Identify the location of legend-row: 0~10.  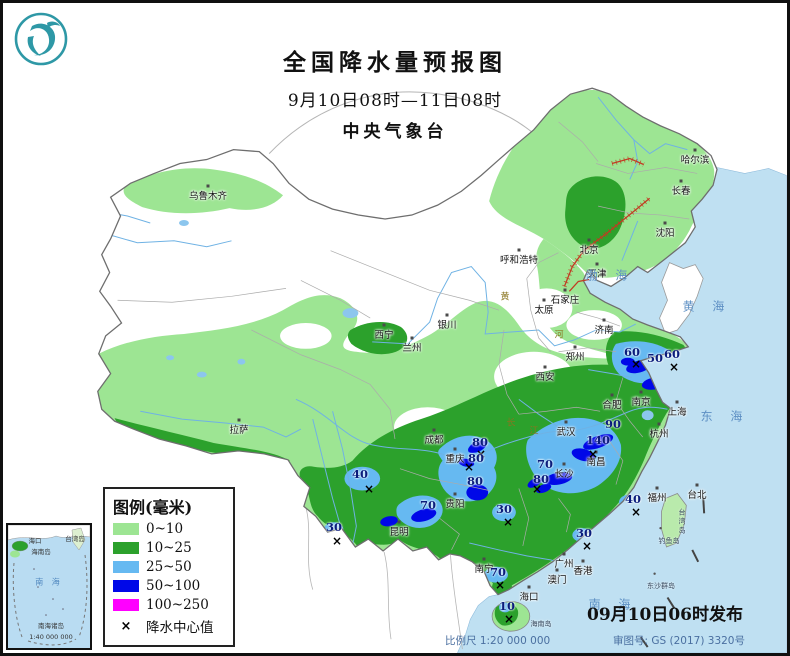
(169, 529).